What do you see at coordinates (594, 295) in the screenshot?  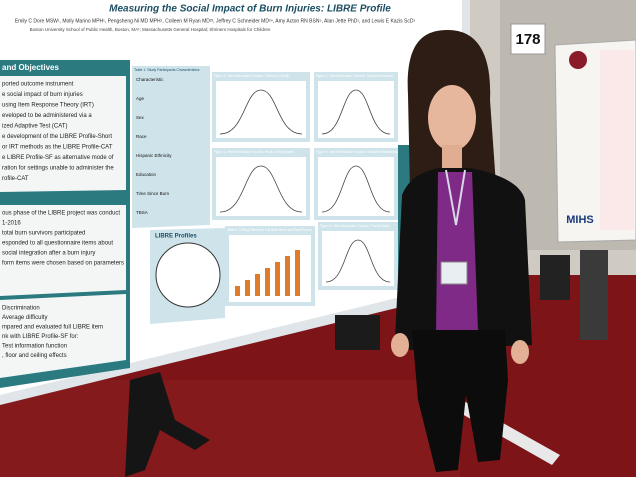 I see `bg-person-right2` at bounding box center [594, 295].